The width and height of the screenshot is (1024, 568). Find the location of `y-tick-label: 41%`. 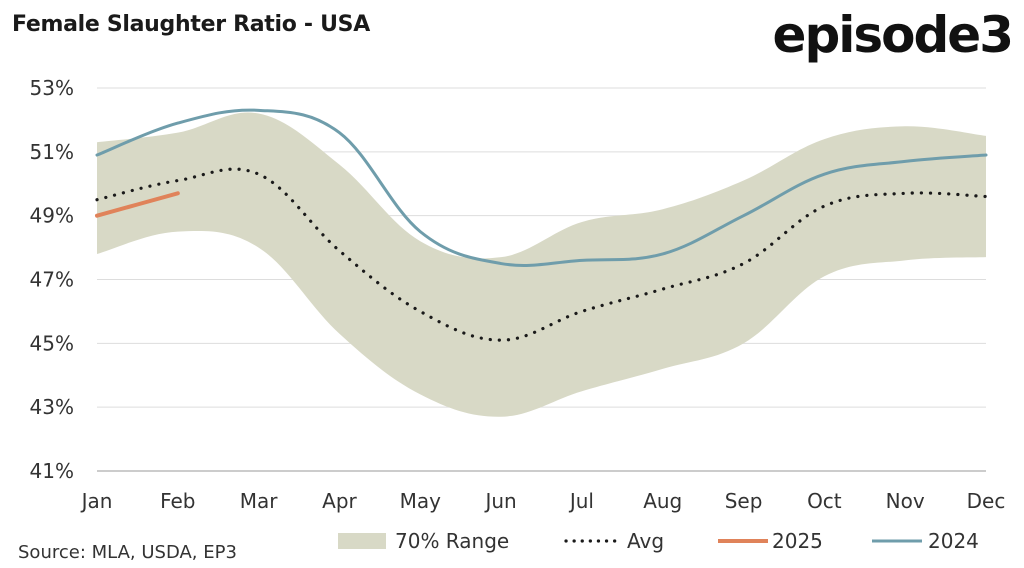

y-tick-label: 41% is located at coordinates (52, 471).